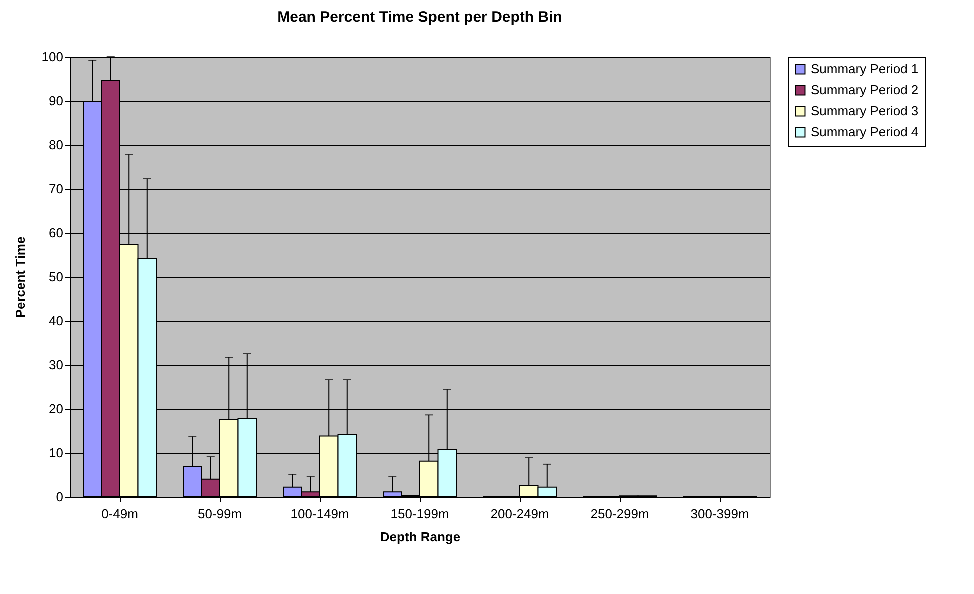 The height and width of the screenshot is (594, 974). I want to click on x-tick-label: 300-399m, so click(720, 514).